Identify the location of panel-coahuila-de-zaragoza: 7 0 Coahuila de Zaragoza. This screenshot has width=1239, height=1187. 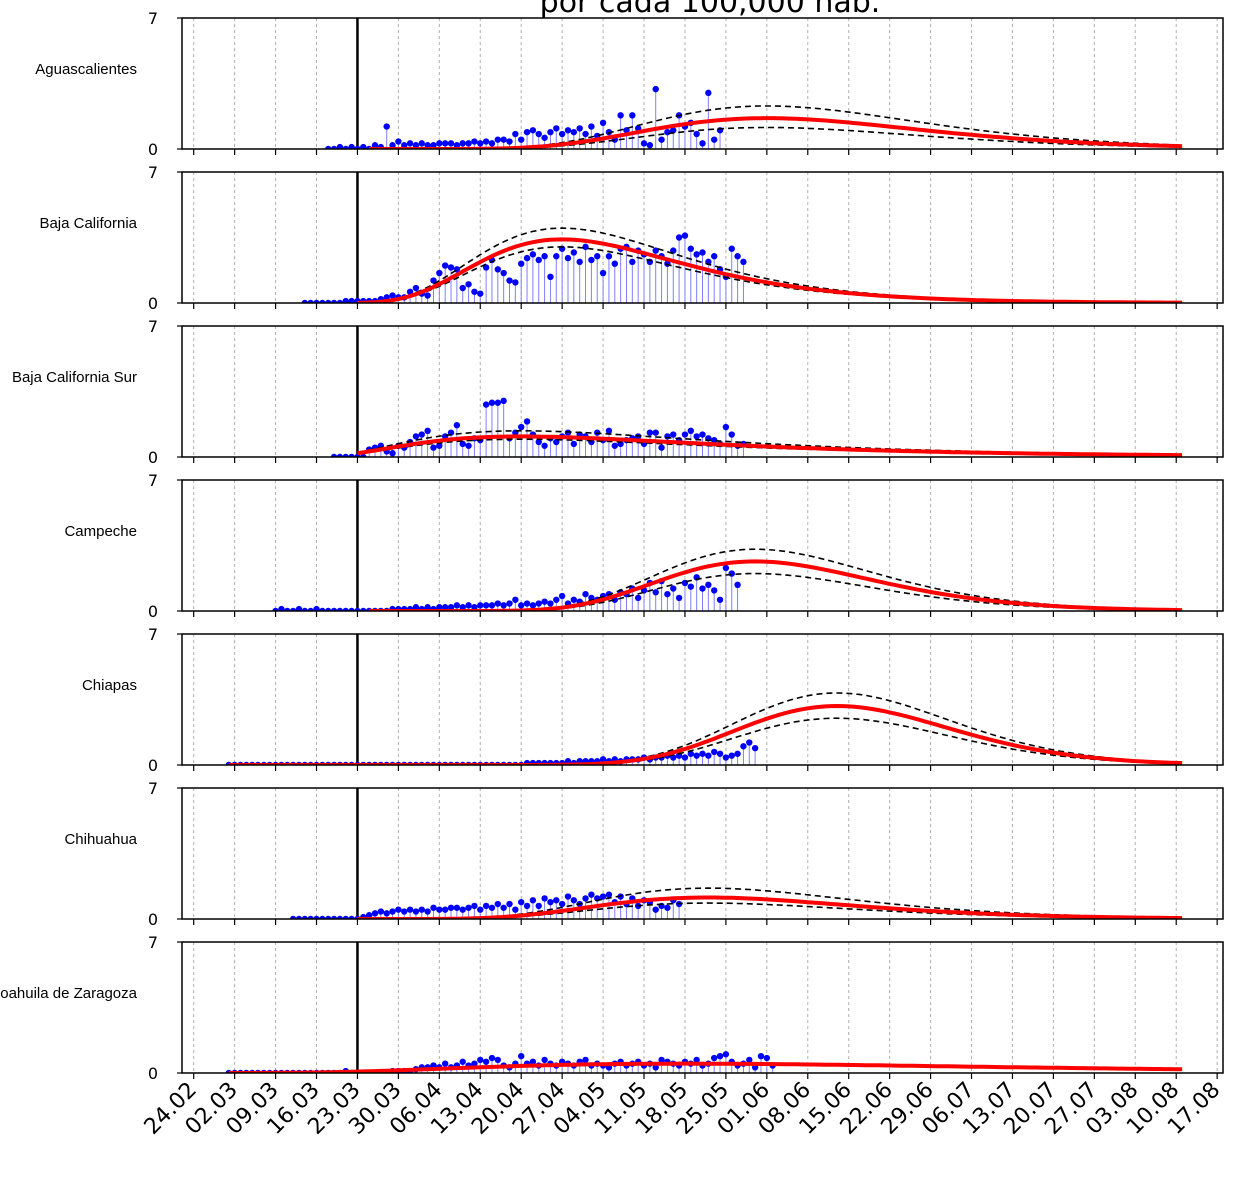
(612, 1008).